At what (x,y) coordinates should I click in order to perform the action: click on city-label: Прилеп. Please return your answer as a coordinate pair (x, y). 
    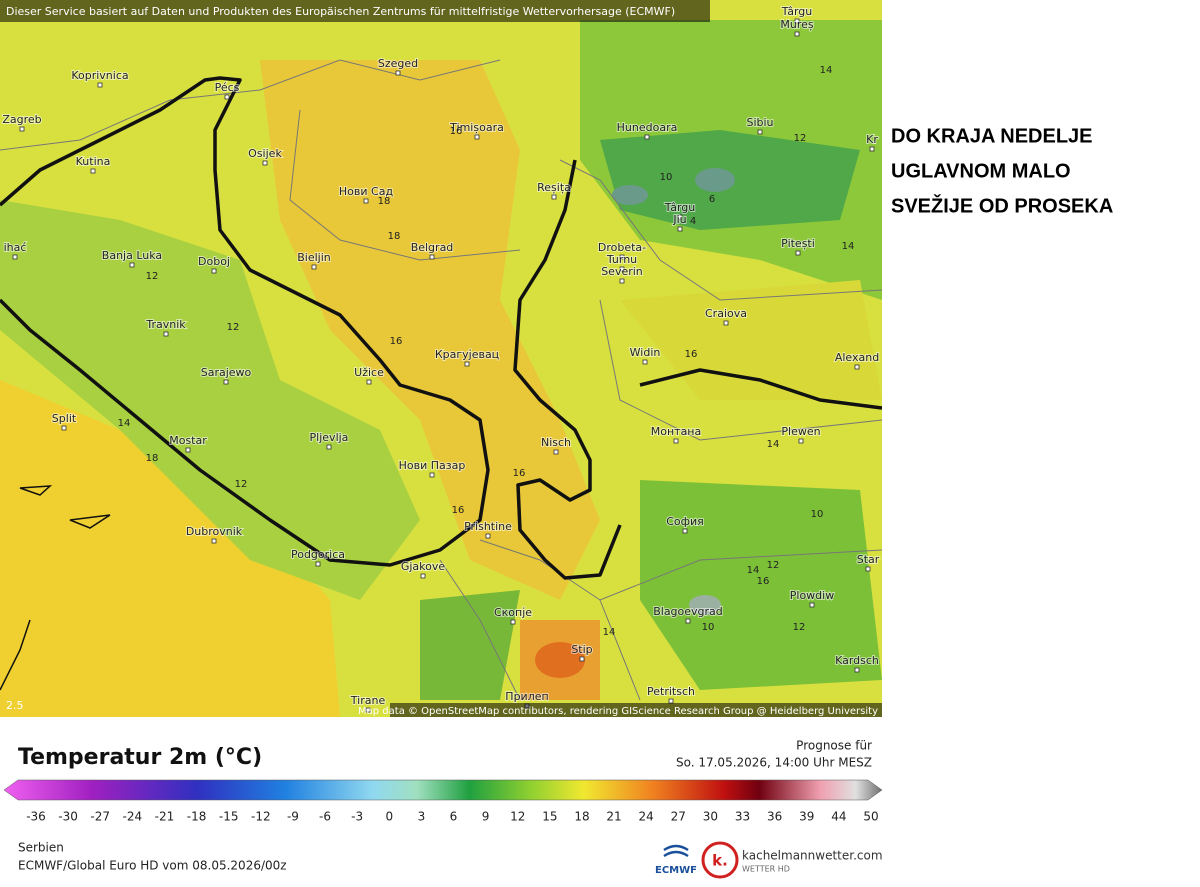
    Looking at the image, I should click on (526, 696).